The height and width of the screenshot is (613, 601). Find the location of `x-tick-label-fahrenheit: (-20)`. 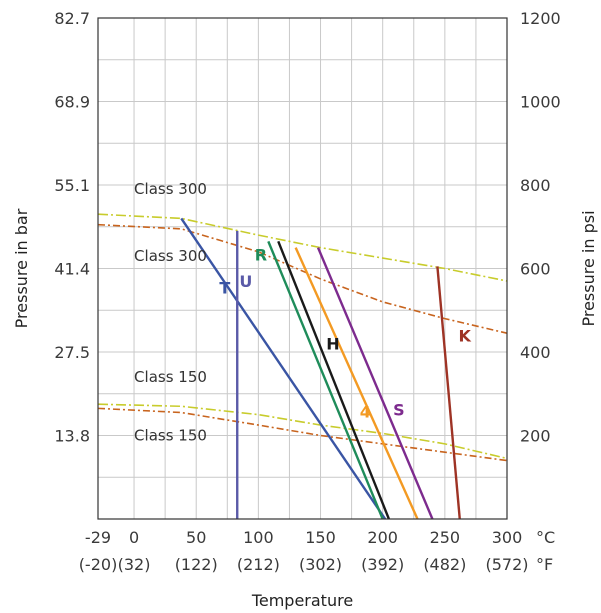

x-tick-label-fahrenheit: (-20) is located at coordinates (98, 564).